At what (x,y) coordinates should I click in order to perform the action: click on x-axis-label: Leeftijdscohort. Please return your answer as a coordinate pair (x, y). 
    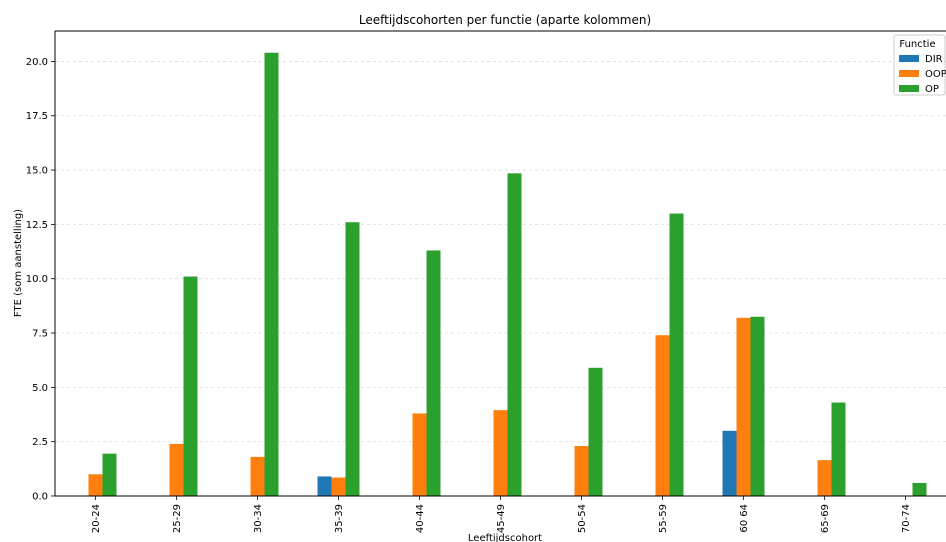
    Looking at the image, I should click on (505, 537).